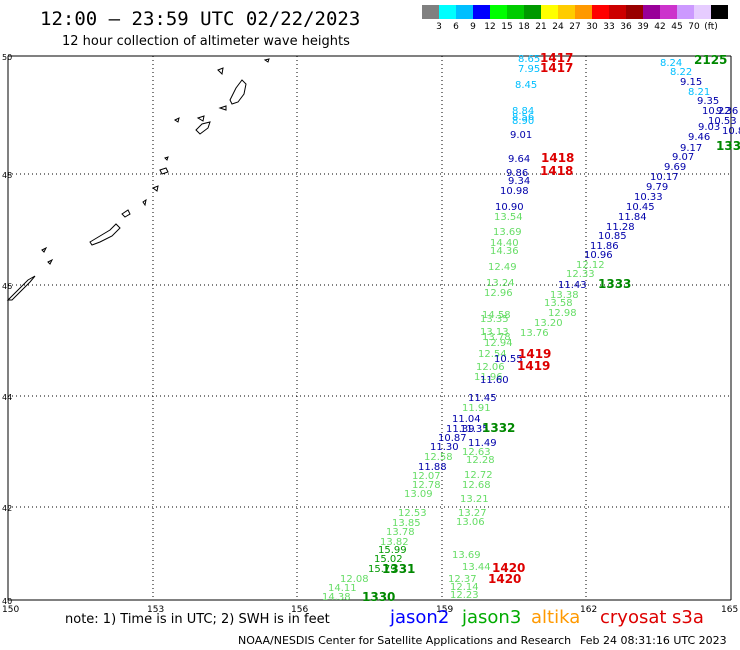 Image resolution: width=740 pixels, height=650 pixels. Describe the element at coordinates (612, 236) in the screenshot. I see `swh-reading: 10.85` at that location.